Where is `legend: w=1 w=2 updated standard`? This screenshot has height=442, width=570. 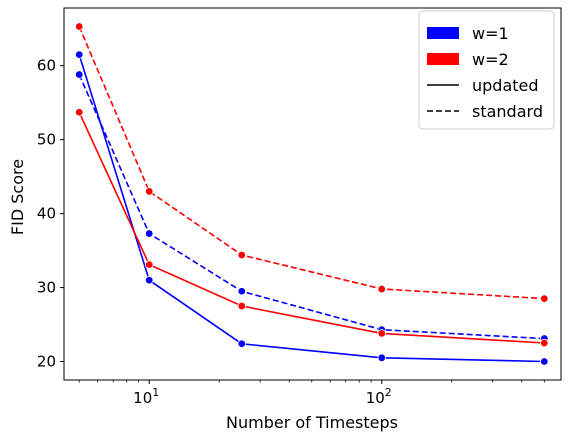
legend: w=1 w=2 updated standard is located at coordinates (486, 70).